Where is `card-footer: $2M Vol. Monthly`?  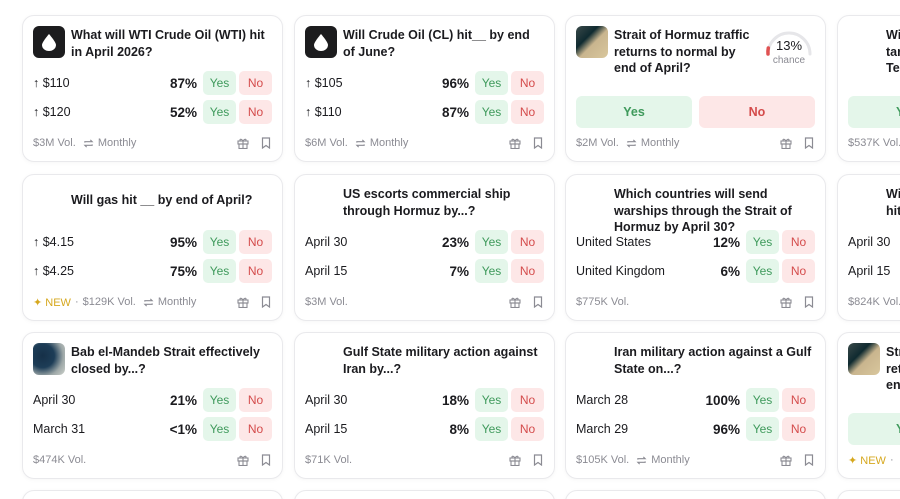 card-footer: $2M Vol. Monthly is located at coordinates (695, 143).